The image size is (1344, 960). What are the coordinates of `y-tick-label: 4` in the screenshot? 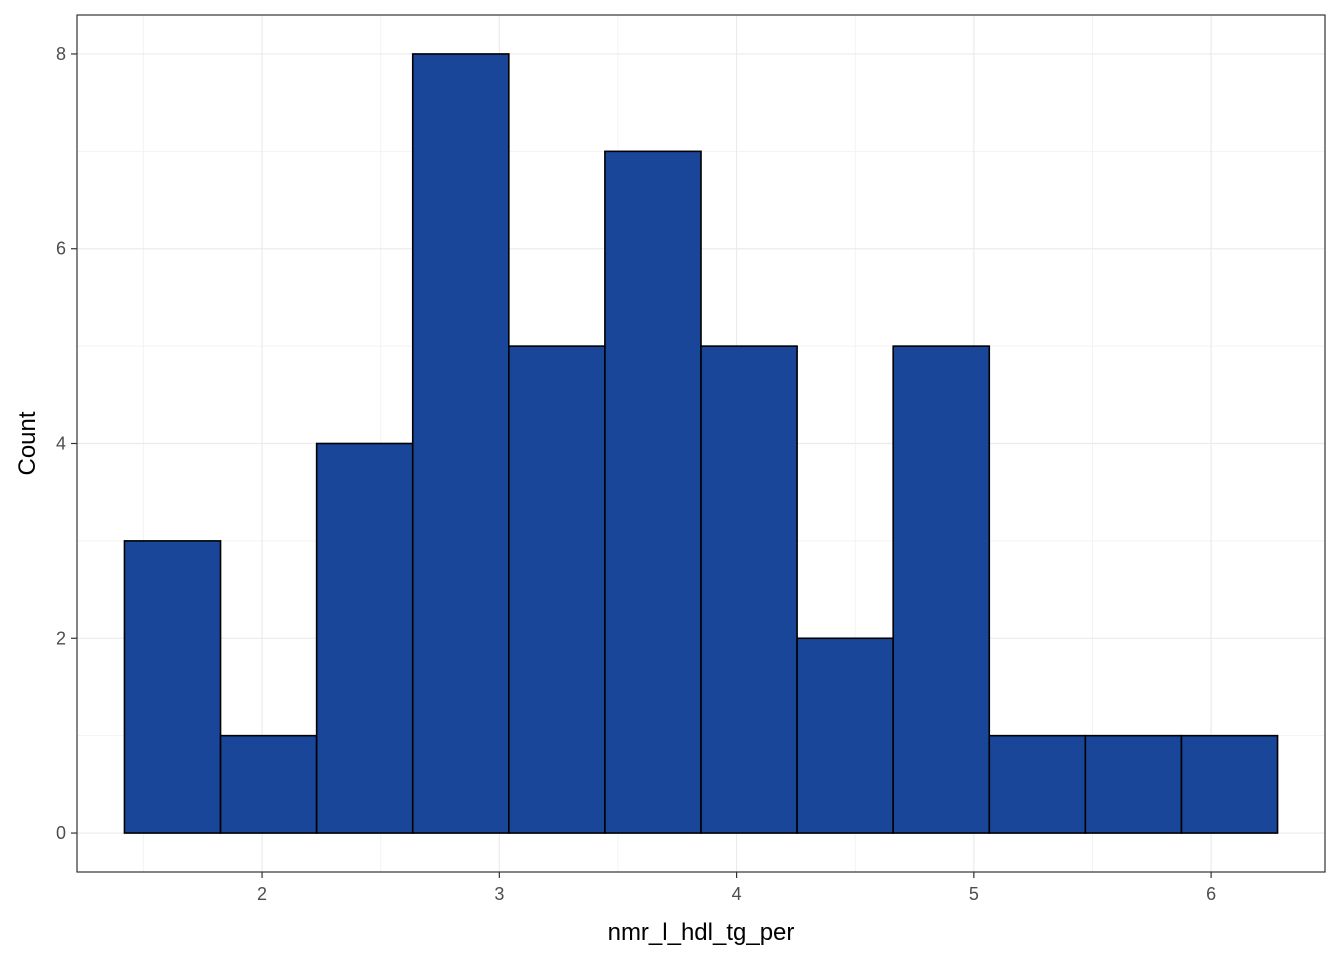 It's located at (61, 444).